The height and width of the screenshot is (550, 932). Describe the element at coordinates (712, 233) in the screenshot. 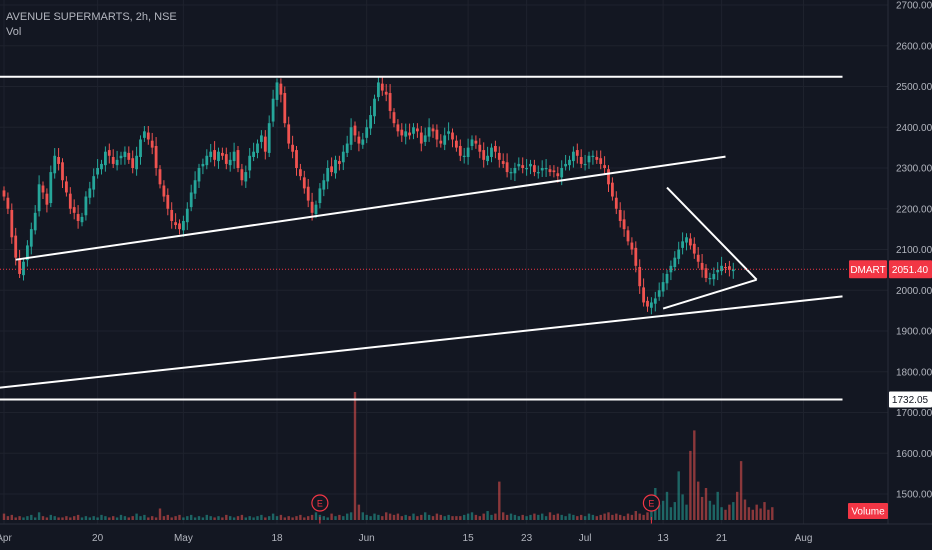

I see `trend-line-triangle-upper` at that location.